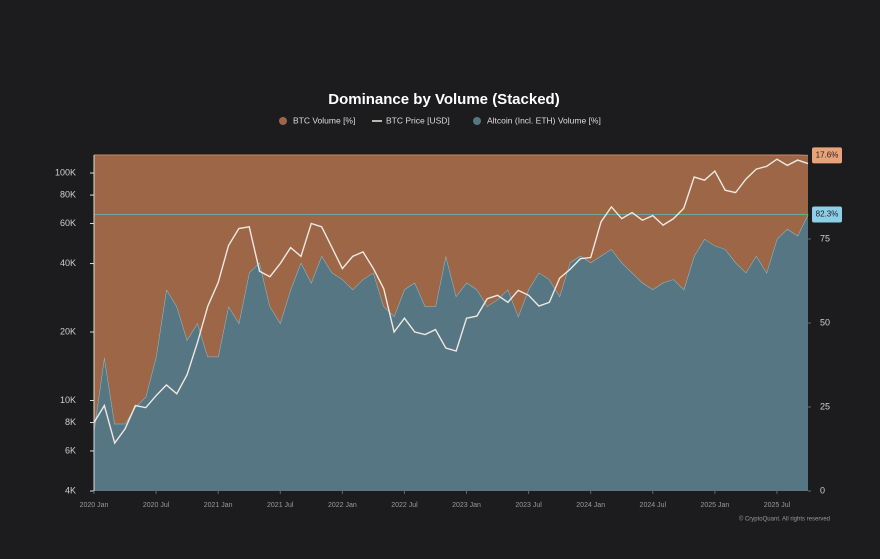 The width and height of the screenshot is (880, 559). I want to click on y2-tick-label: 25, so click(825, 406).